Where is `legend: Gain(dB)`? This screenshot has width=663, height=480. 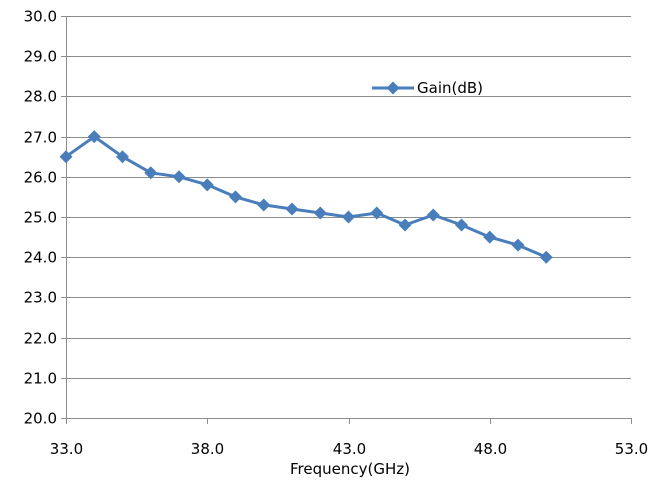 legend: Gain(dB) is located at coordinates (427, 88).